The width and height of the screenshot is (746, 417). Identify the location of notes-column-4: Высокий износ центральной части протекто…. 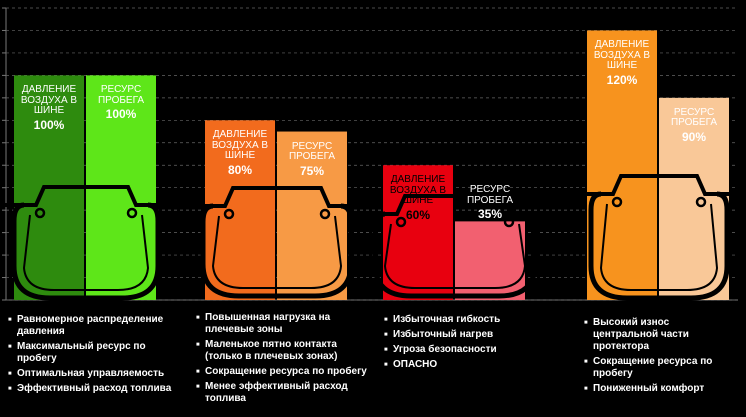
(659, 357).